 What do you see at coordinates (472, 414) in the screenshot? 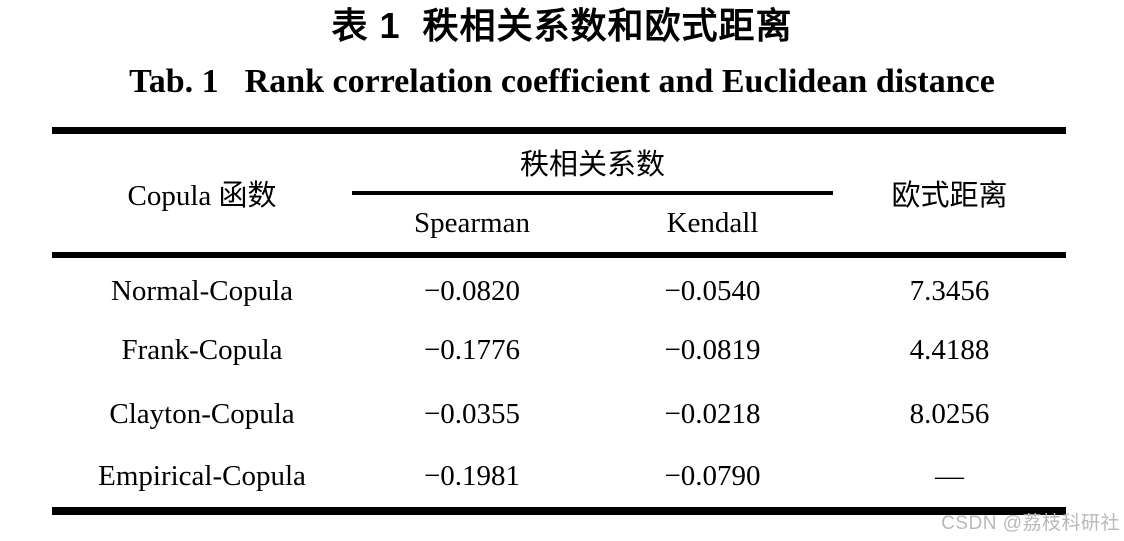
I see `spearman-value-cell: −0.0355` at bounding box center [472, 414].